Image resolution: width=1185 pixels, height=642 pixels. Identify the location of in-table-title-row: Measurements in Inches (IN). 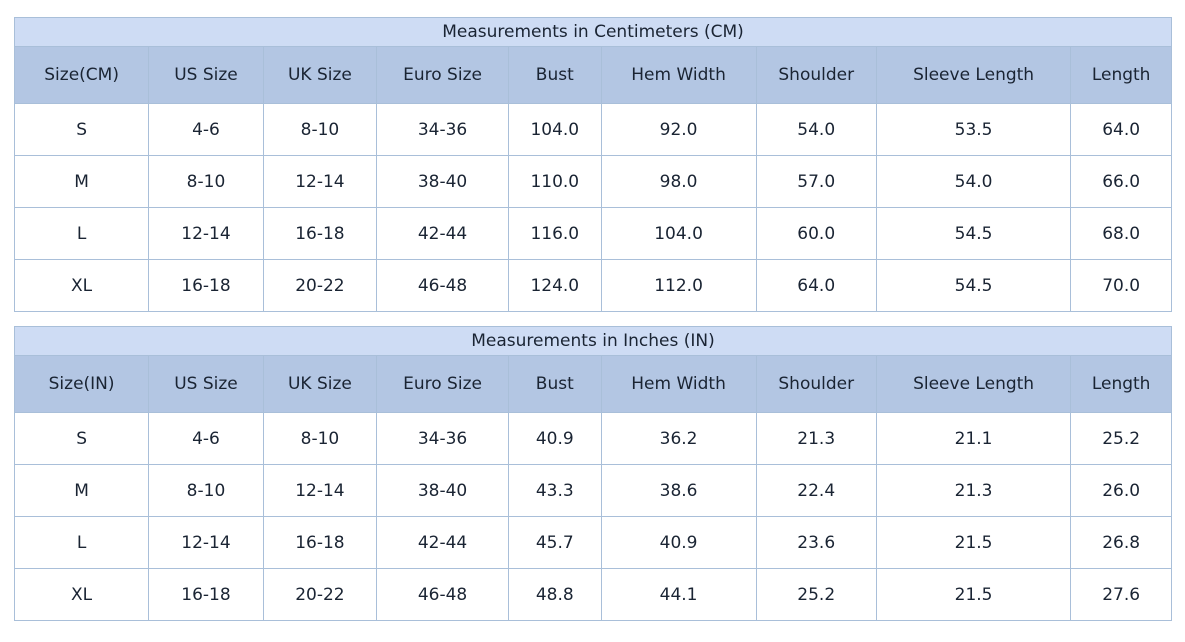
(593, 341).